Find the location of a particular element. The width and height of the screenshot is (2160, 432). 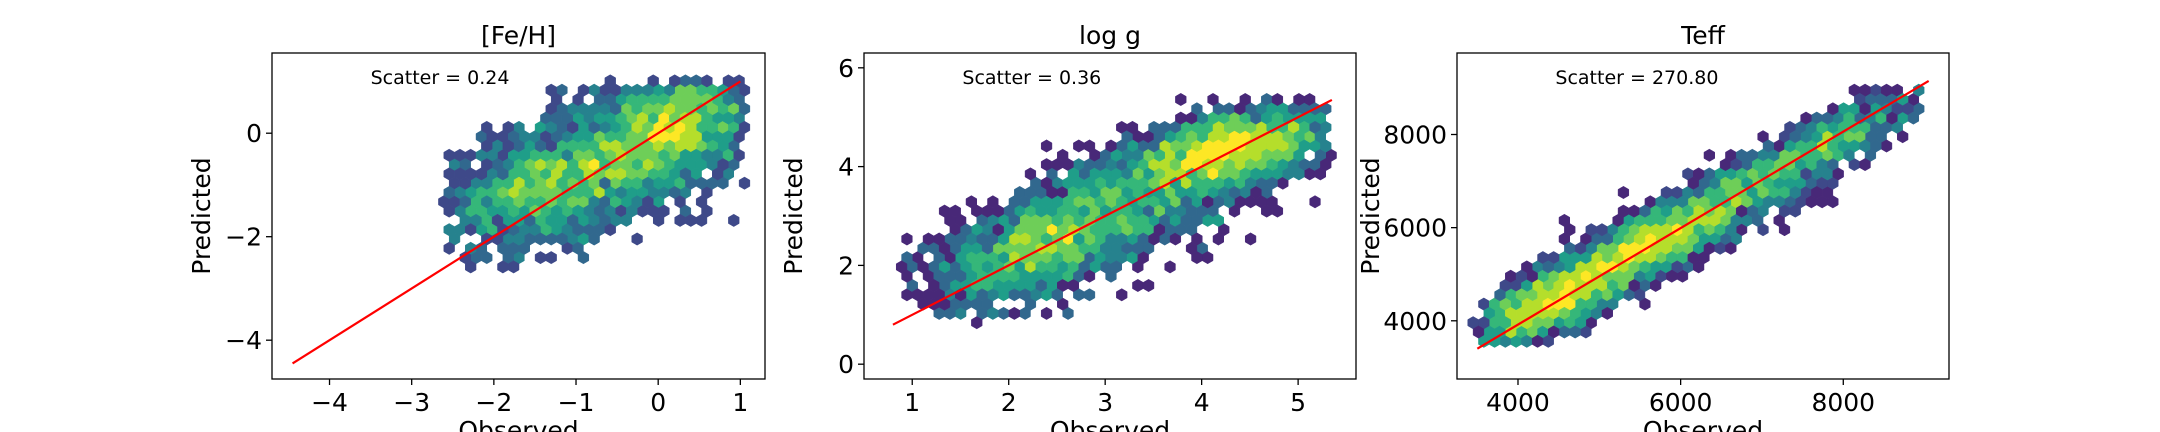

x-tick-label: 5 is located at coordinates (1298, 402).